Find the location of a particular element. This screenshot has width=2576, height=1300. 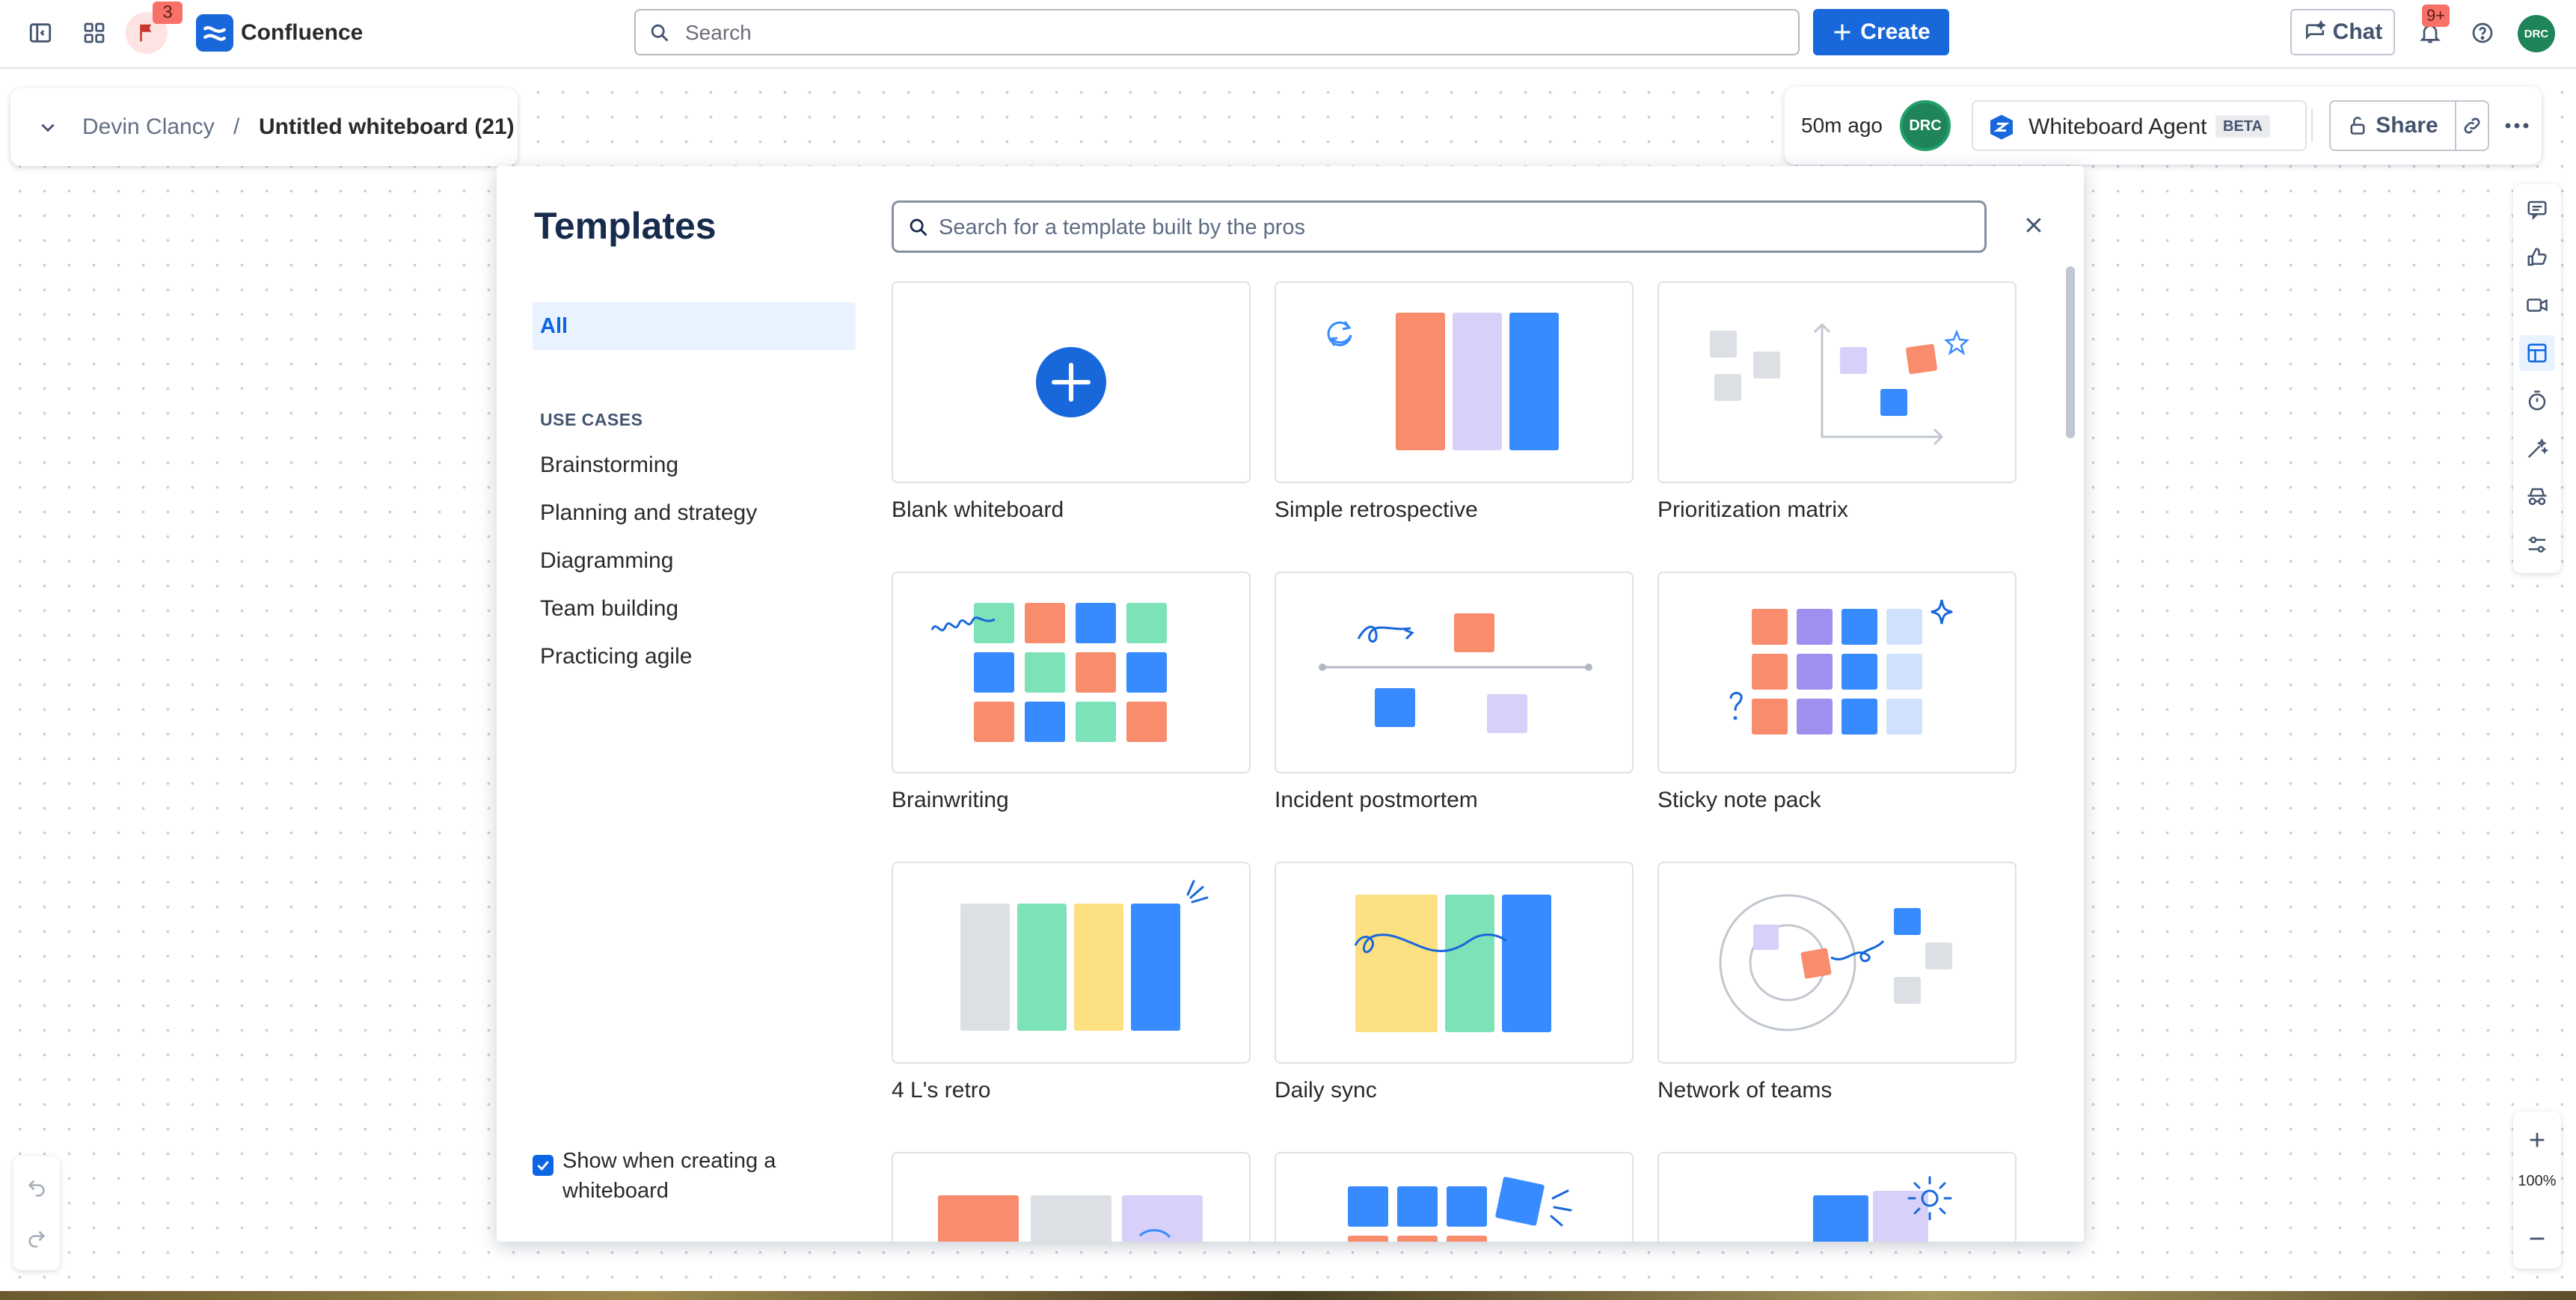

sticky-note-pack-illustration is located at coordinates (1841, 667).